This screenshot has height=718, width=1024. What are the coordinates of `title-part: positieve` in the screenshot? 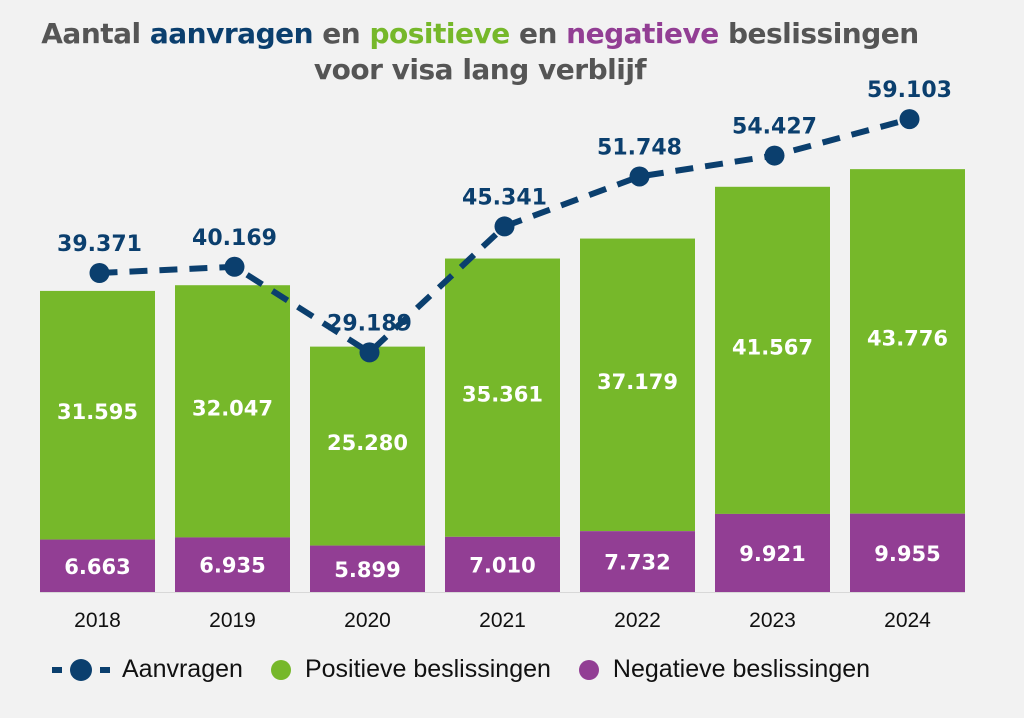 It's located at (439, 33).